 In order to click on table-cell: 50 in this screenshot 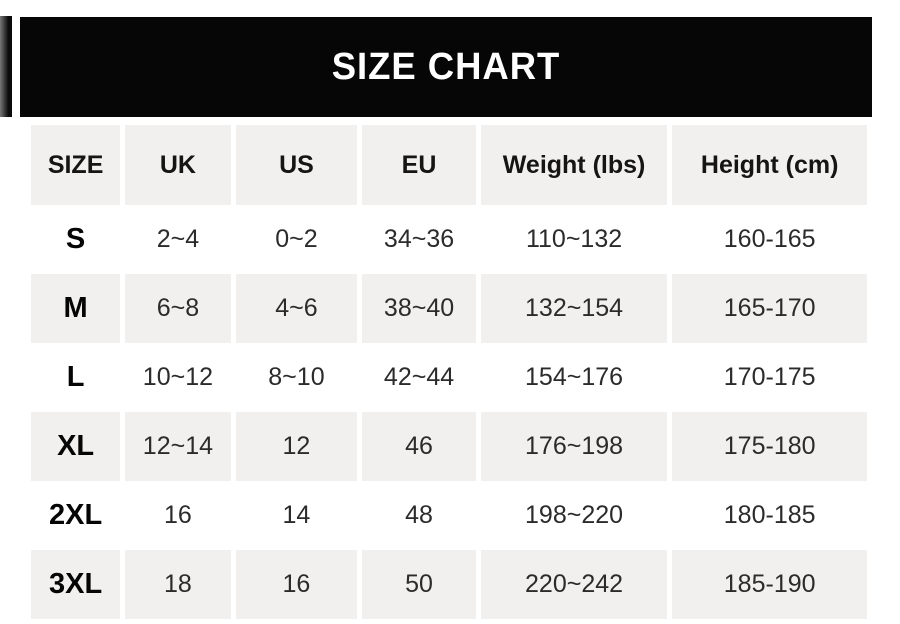, I will do `click(419, 584)`.